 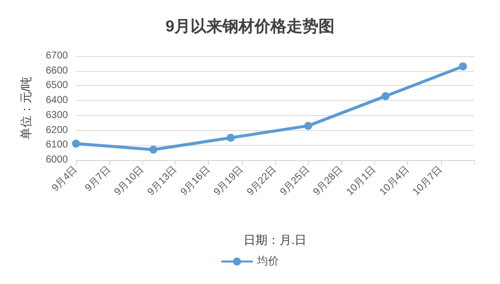 What do you see at coordinates (275, 240) in the screenshot?
I see `x-axis-title: 日期：月.日` at bounding box center [275, 240].